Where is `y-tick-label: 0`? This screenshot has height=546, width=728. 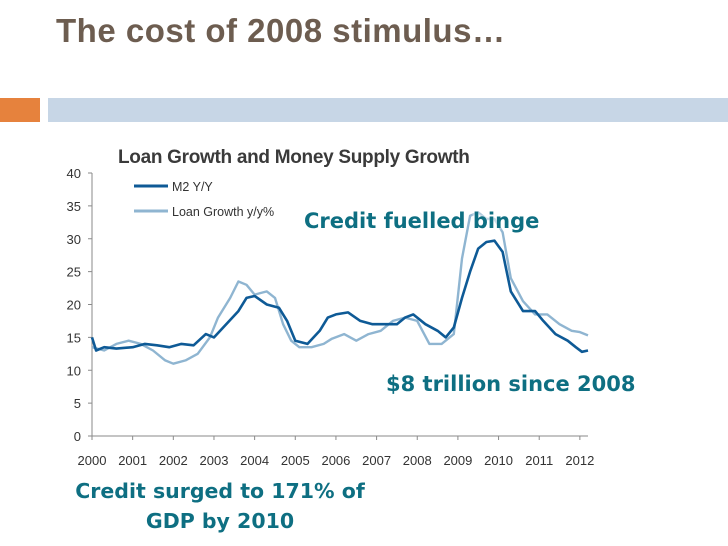
y-tick-label: 0 is located at coordinates (77, 436).